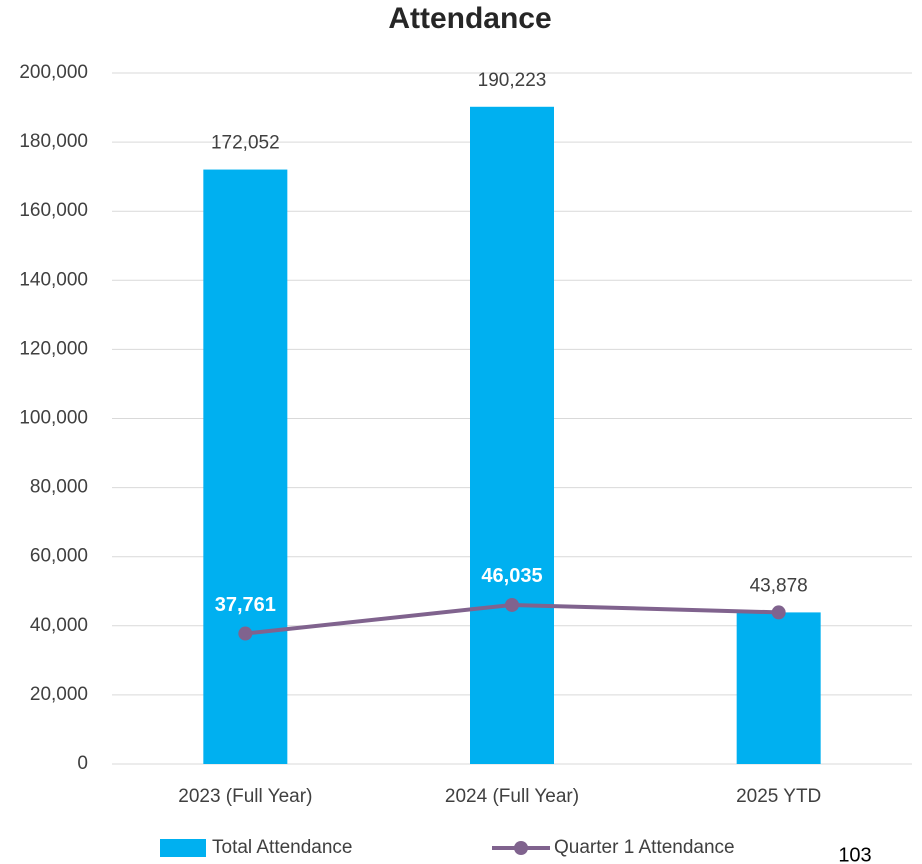 This screenshot has height=864, width=922. What do you see at coordinates (778, 796) in the screenshot?
I see `x-tick-label: 2025 YTD` at bounding box center [778, 796].